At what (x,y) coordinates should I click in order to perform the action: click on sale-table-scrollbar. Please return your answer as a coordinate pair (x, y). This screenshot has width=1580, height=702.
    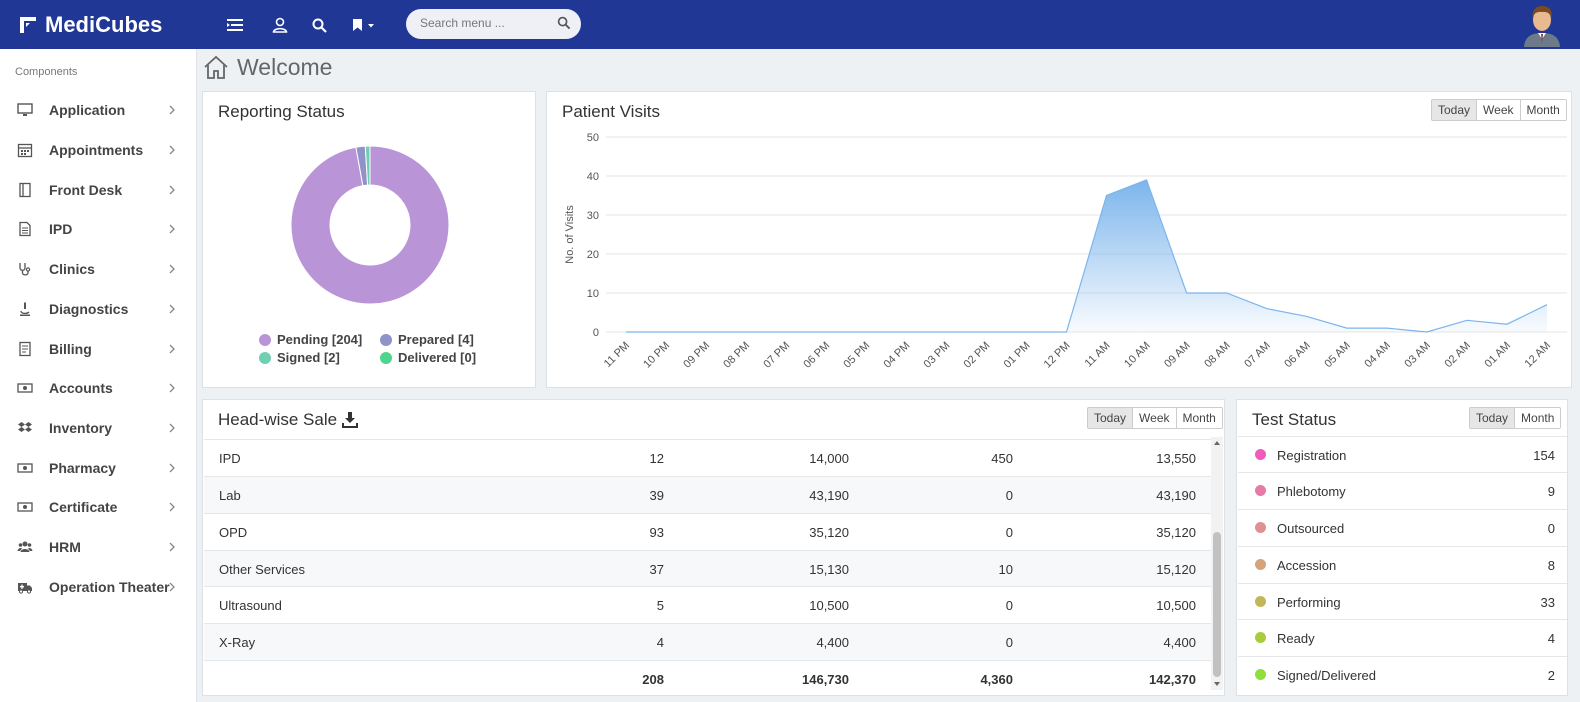
    Looking at the image, I should click on (1217, 563).